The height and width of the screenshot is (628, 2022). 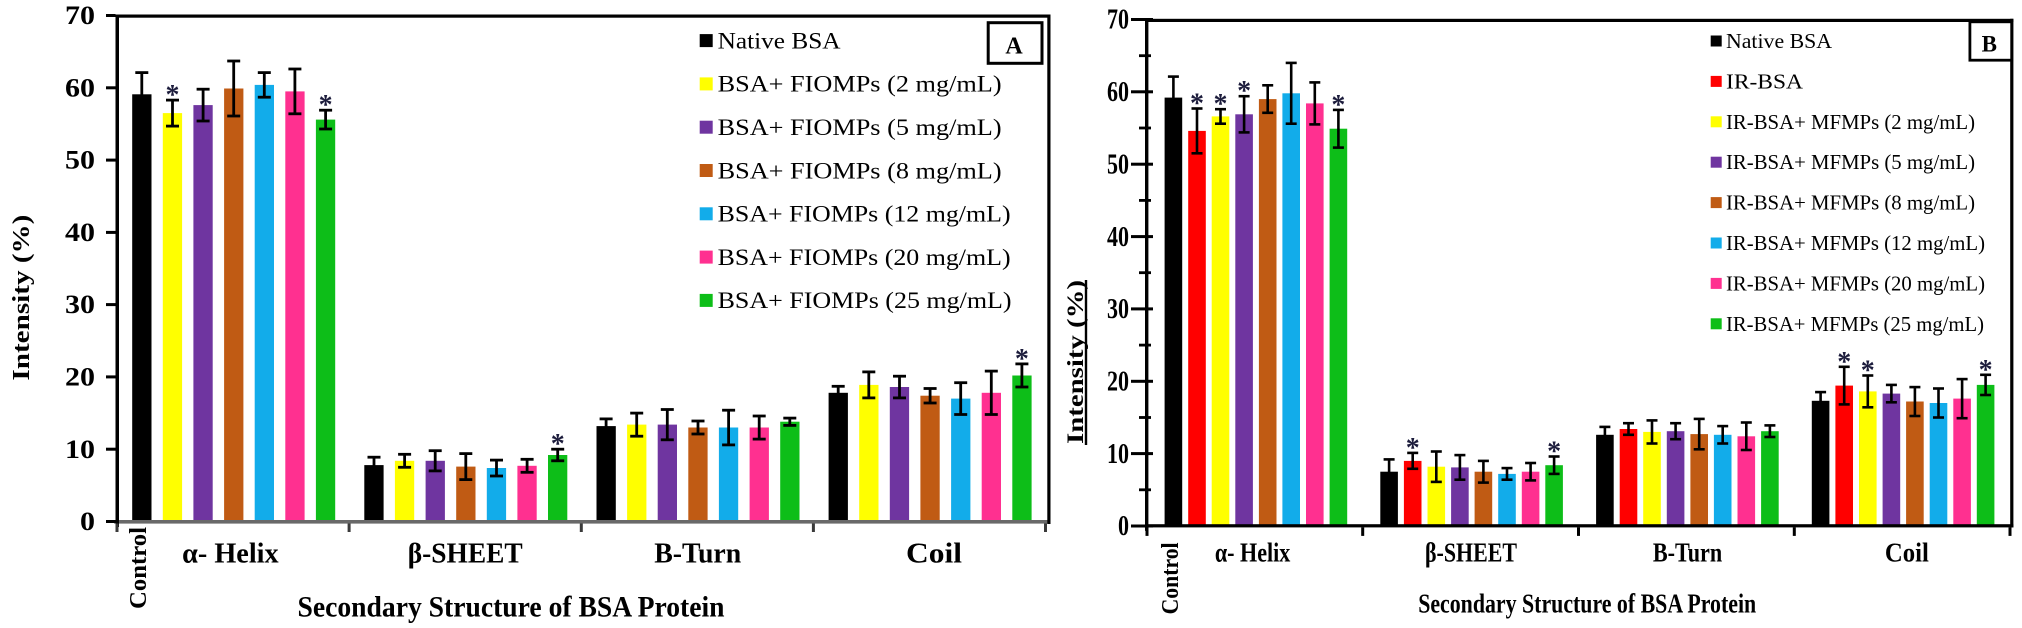 I want to click on svg-text: IR-BSA+ MFMPs (20 mg/mL), so click(x=1855, y=283).